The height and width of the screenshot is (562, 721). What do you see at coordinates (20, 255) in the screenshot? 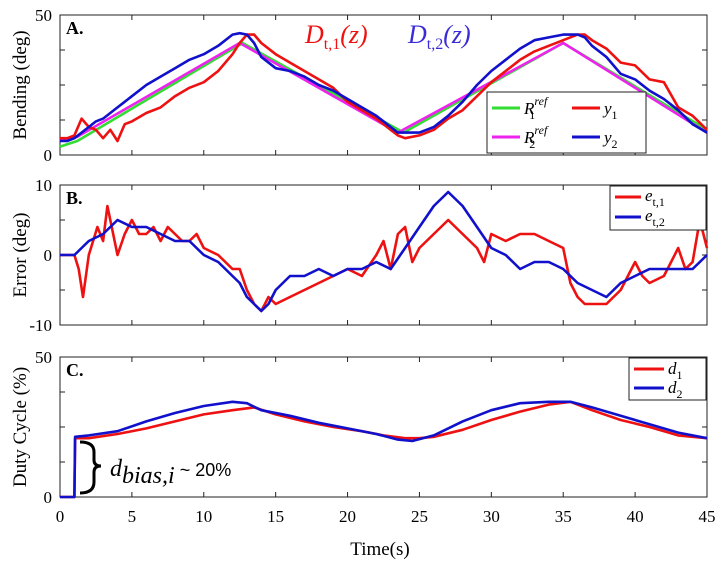
I see `panel-b-ylabel: Error (deg)` at bounding box center [20, 255].